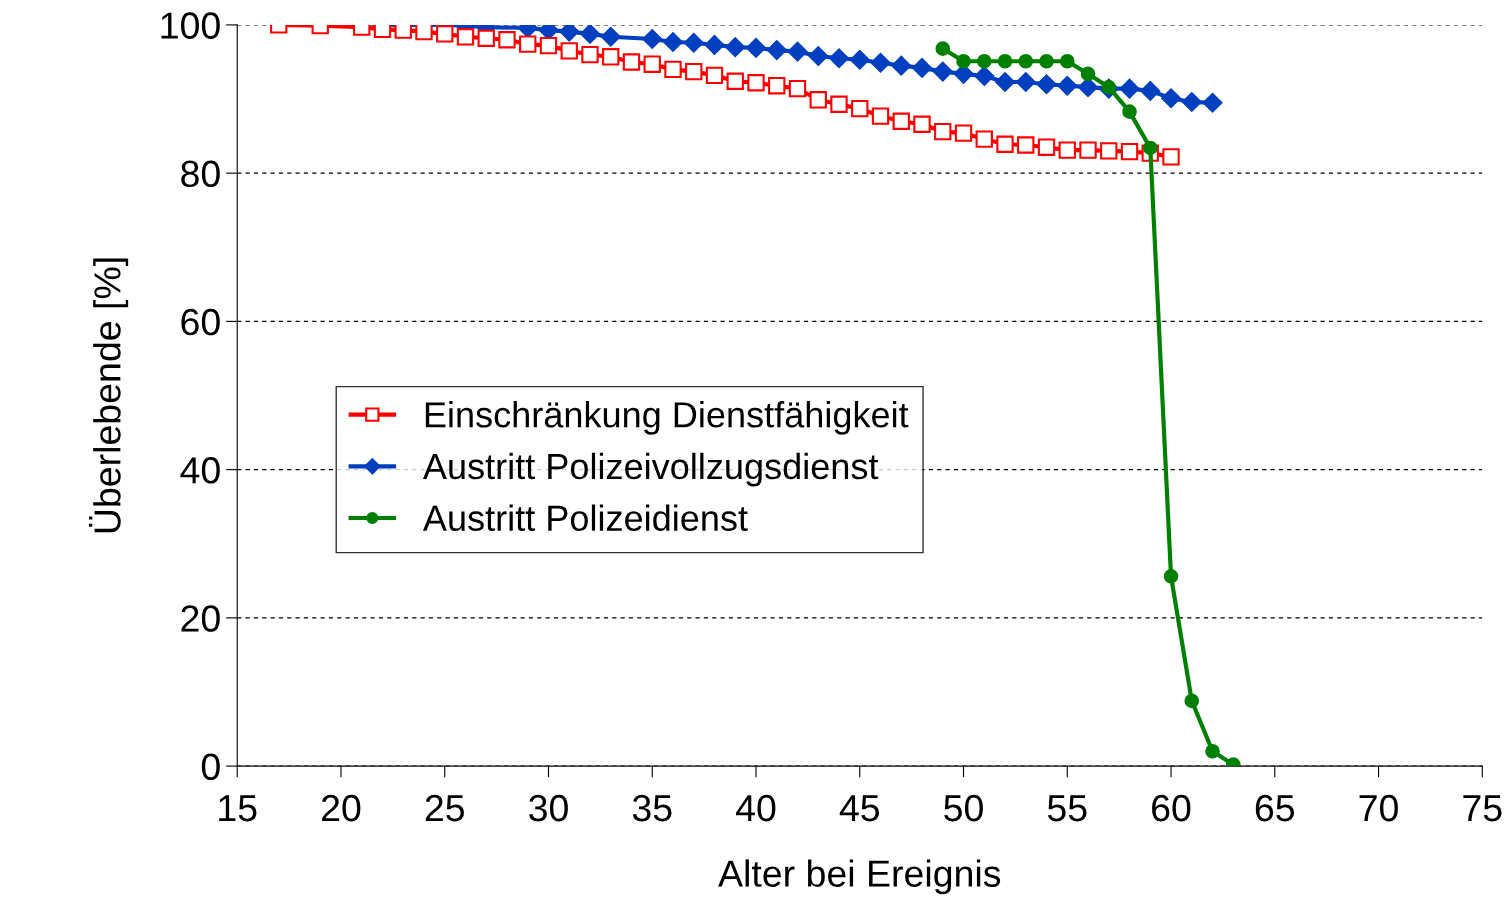 This screenshot has width=1511, height=923. Describe the element at coordinates (445, 808) in the screenshot. I see `x-tick-label: 25` at that location.